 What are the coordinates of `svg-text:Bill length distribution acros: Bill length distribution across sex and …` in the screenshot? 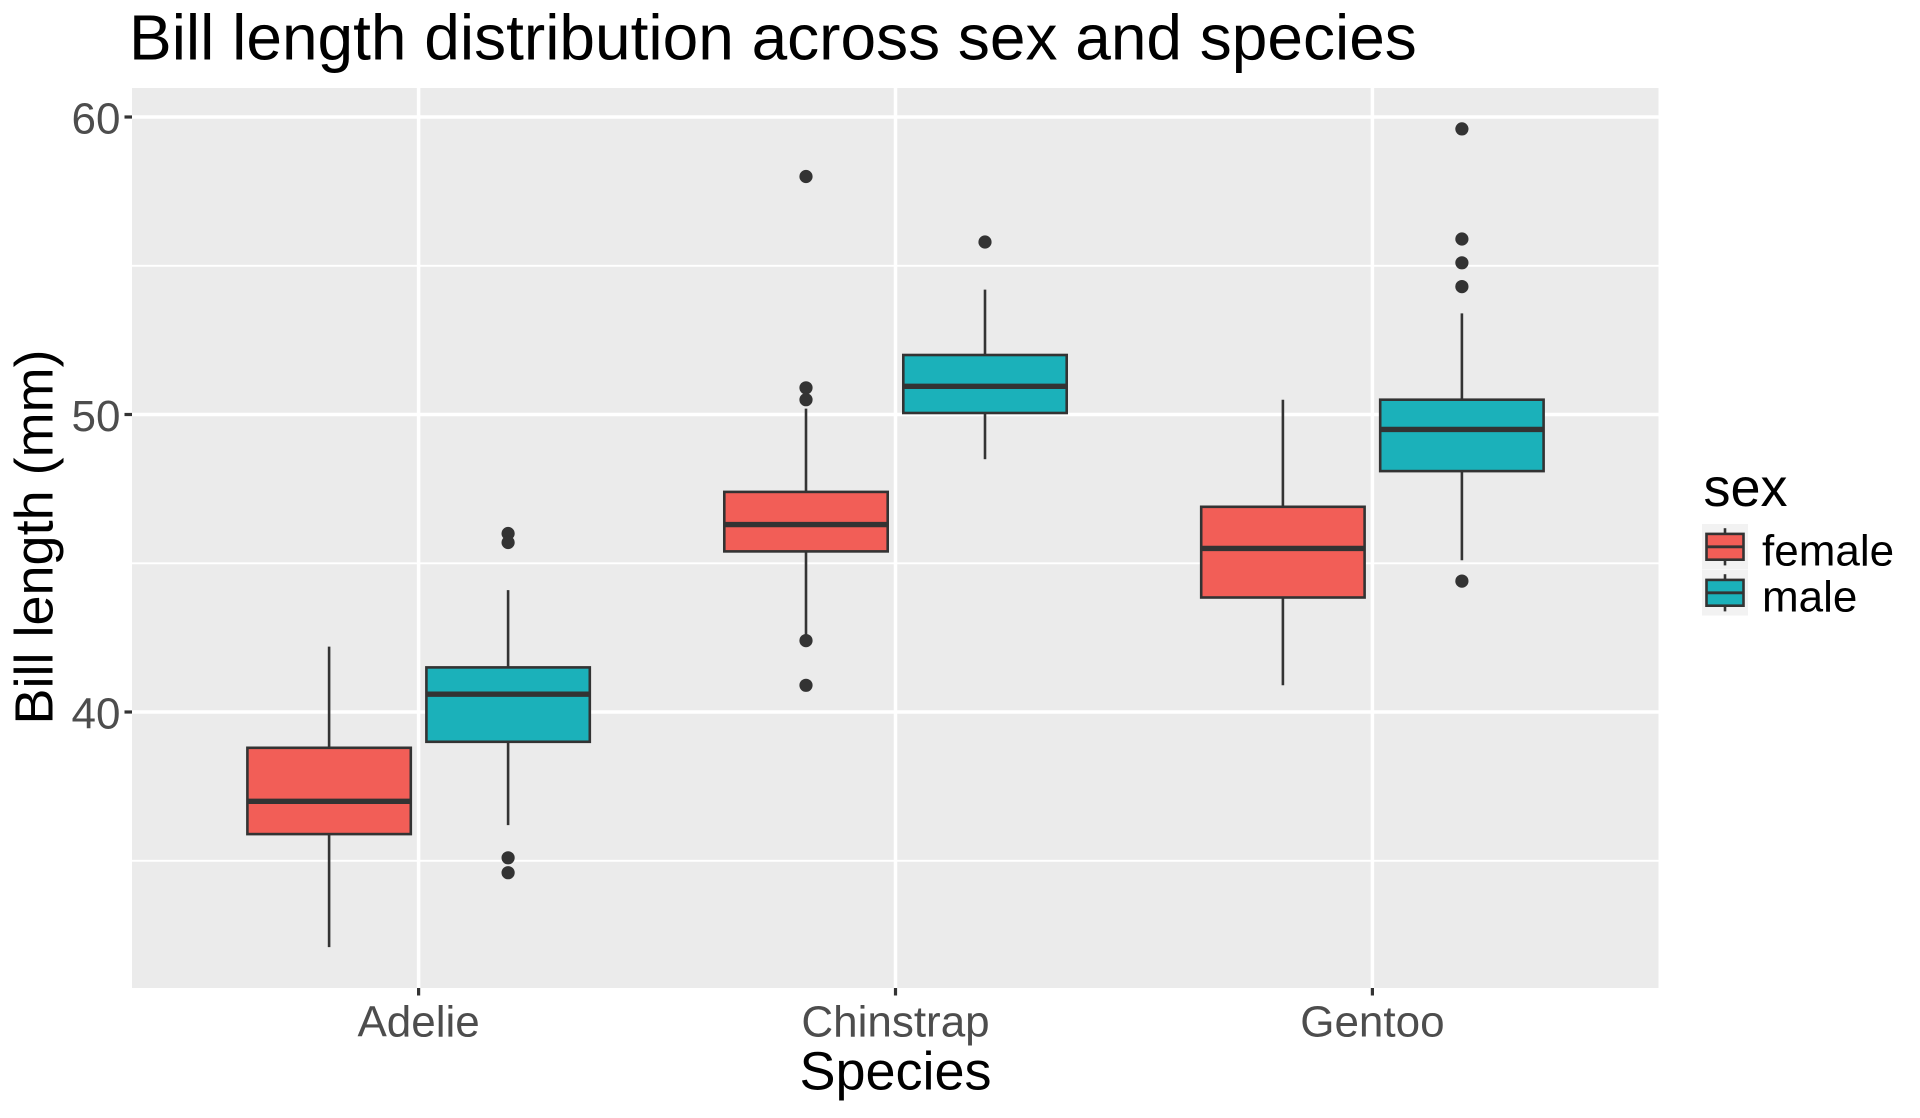 It's located at (773, 38).